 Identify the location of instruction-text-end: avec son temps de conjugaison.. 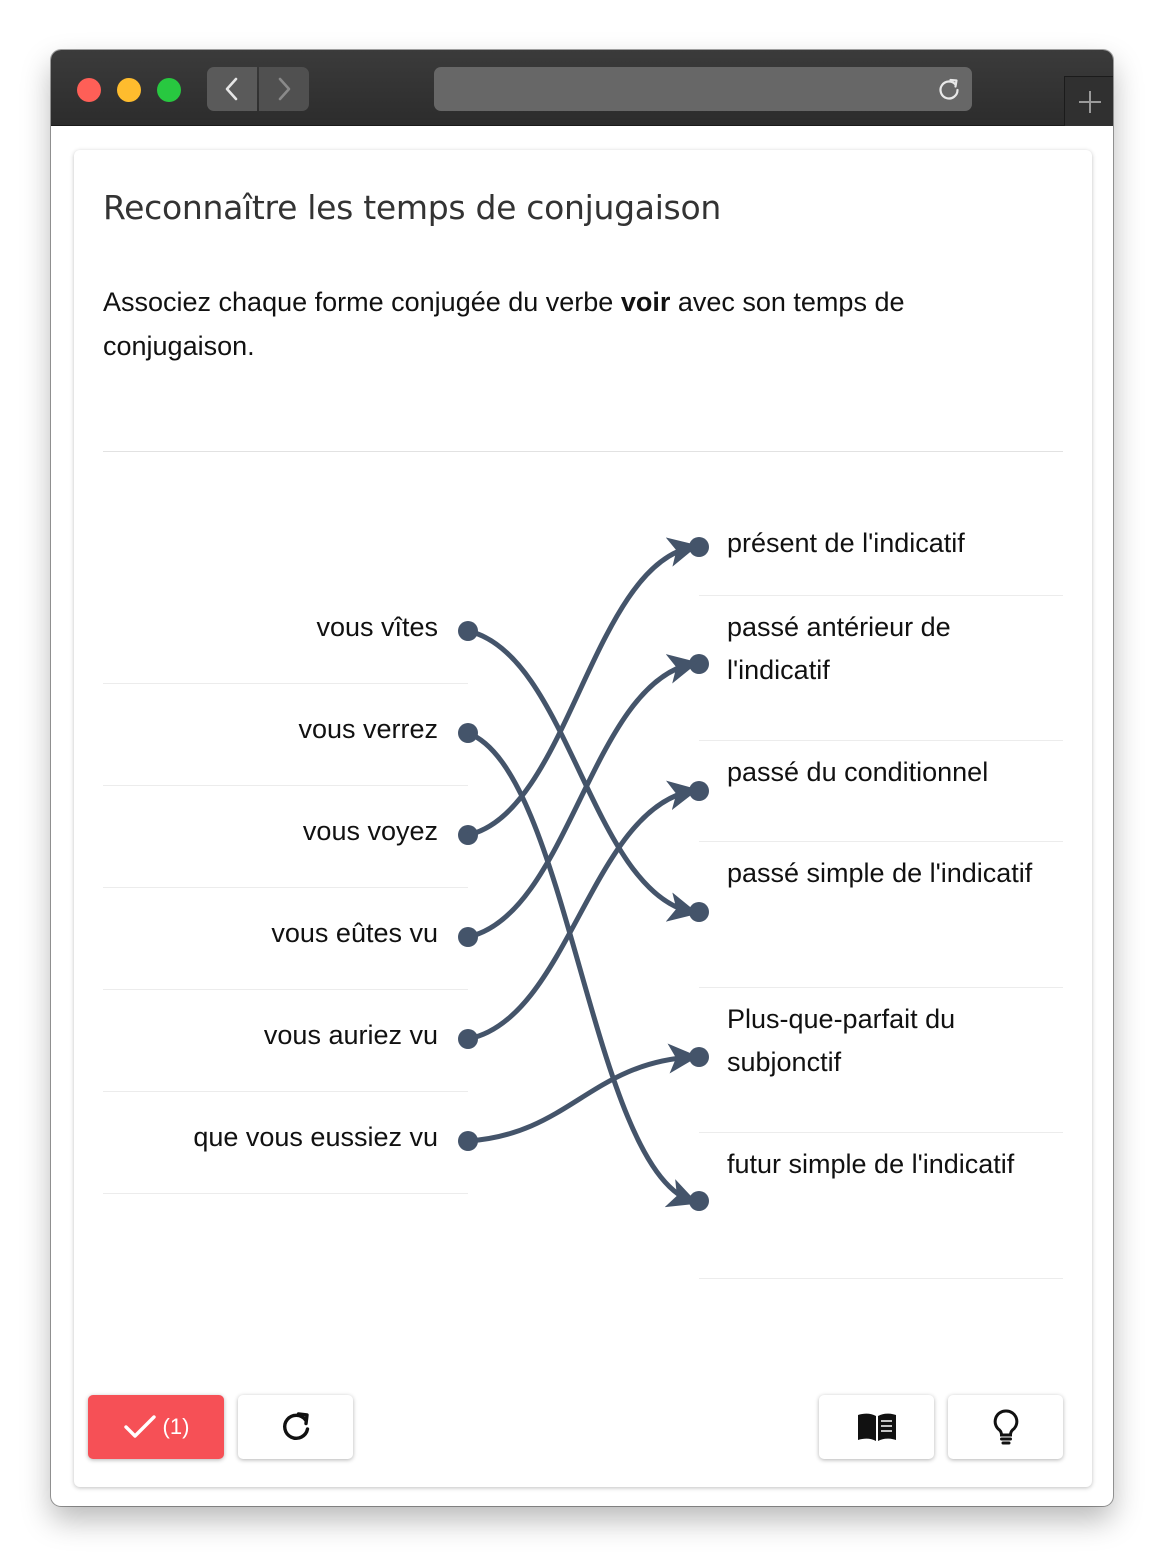
(504, 324).